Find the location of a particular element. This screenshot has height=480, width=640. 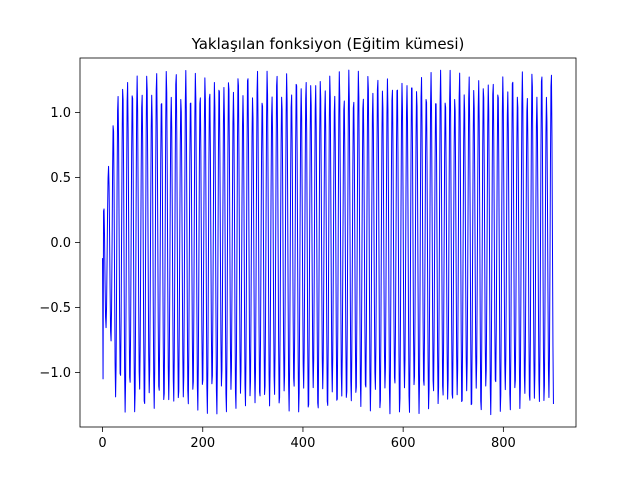

x-tick-label: 200 is located at coordinates (202, 443).